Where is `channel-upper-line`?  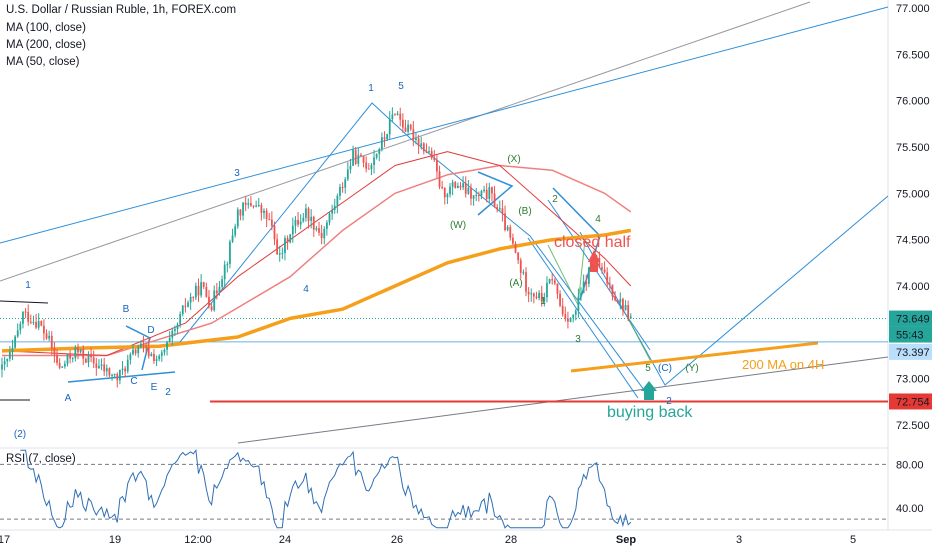
channel-upper-line is located at coordinates (599, 275).